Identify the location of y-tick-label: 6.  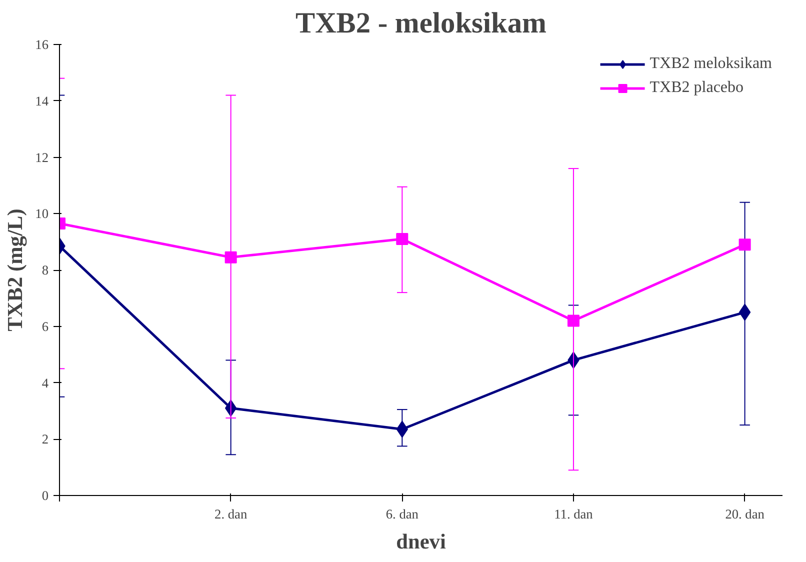
(45, 326).